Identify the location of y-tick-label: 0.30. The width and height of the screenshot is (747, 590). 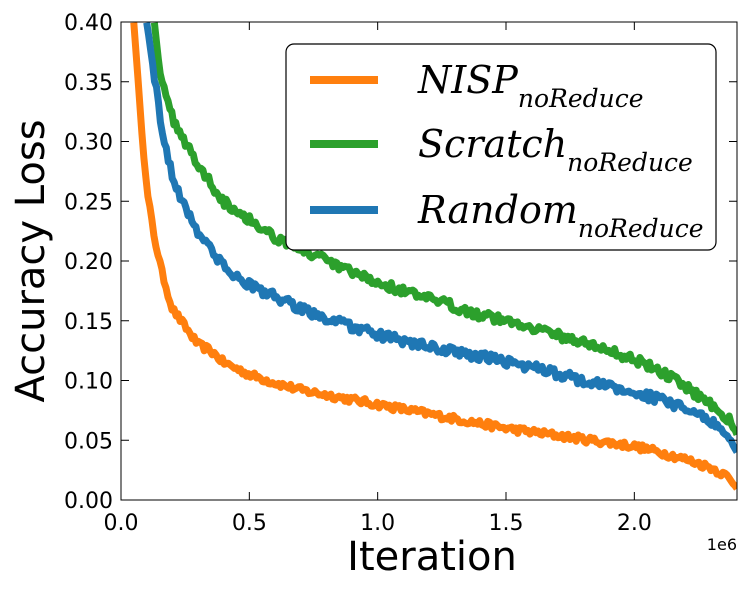
(88, 143).